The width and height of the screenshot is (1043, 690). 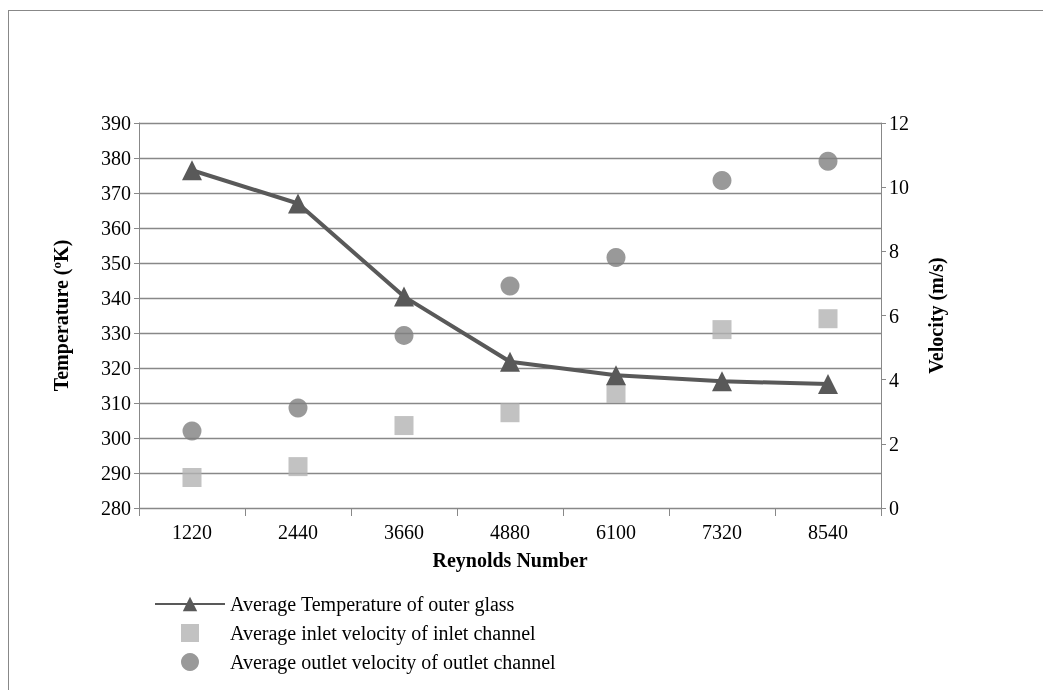 I want to click on y-tick-label: 370, so click(x=116, y=193).